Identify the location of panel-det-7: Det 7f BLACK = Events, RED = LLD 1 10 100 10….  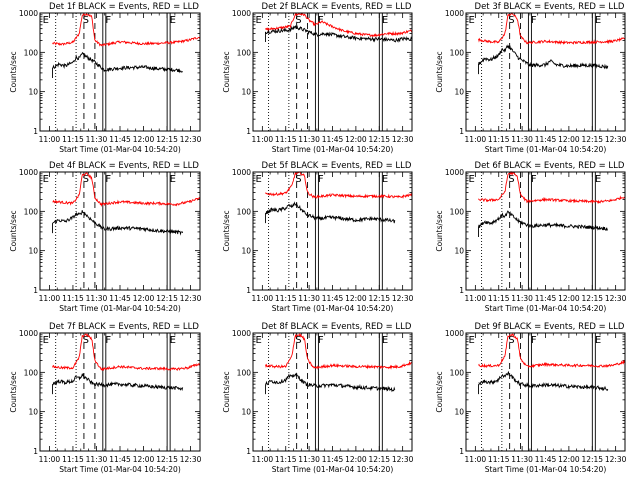
(105, 398).